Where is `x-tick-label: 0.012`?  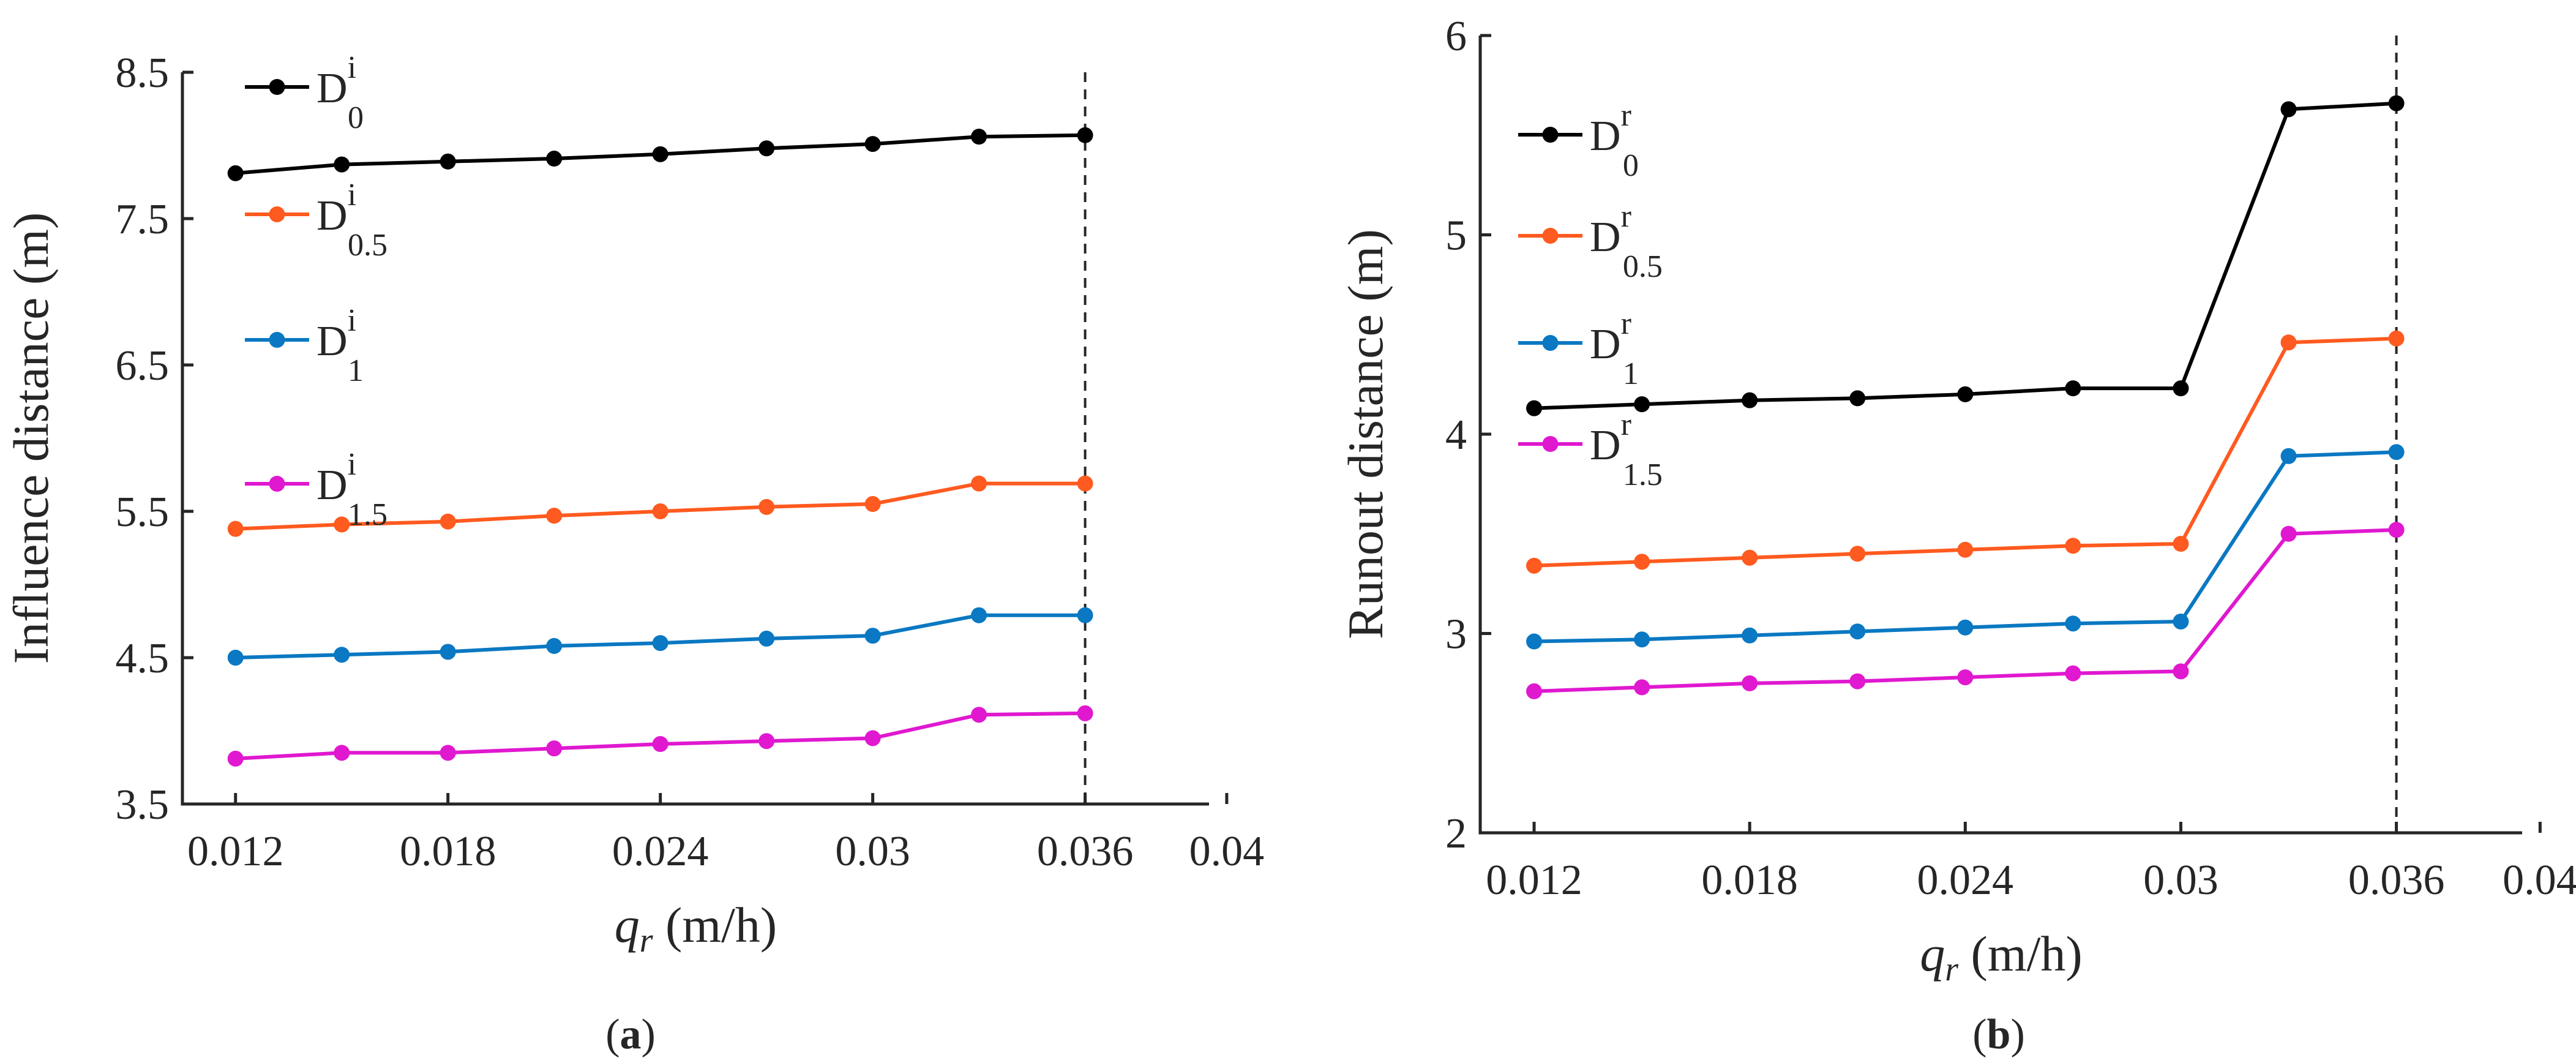
x-tick-label: 0.012 is located at coordinates (235, 851).